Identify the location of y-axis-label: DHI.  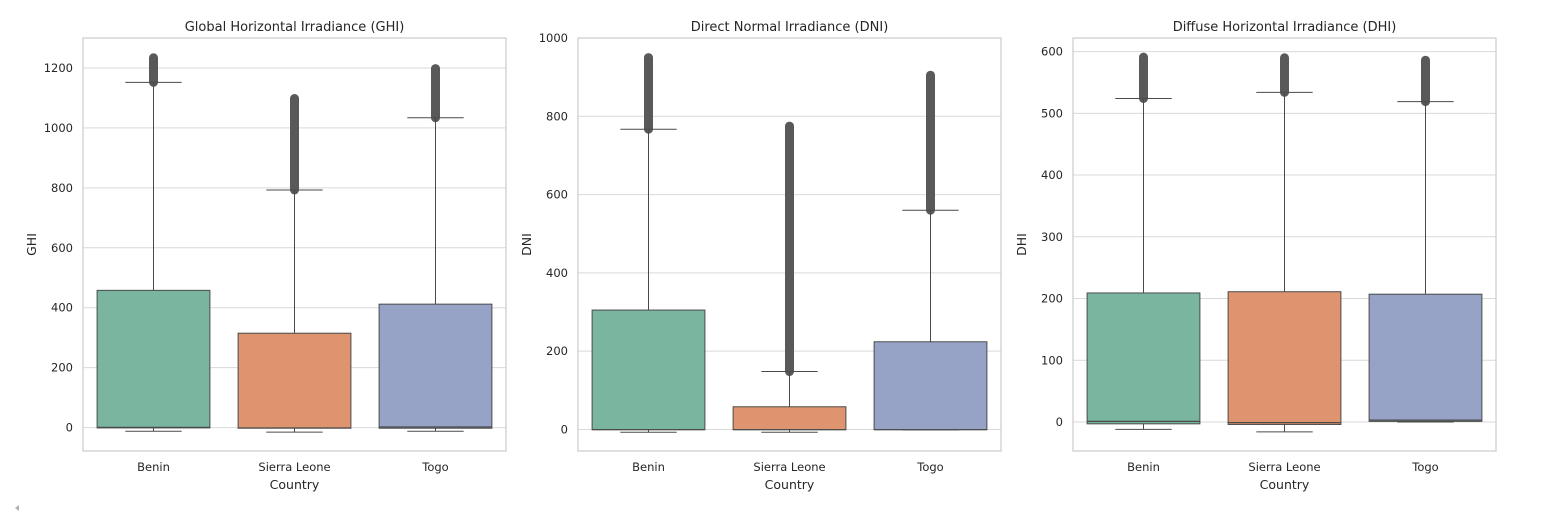
(1021, 244).